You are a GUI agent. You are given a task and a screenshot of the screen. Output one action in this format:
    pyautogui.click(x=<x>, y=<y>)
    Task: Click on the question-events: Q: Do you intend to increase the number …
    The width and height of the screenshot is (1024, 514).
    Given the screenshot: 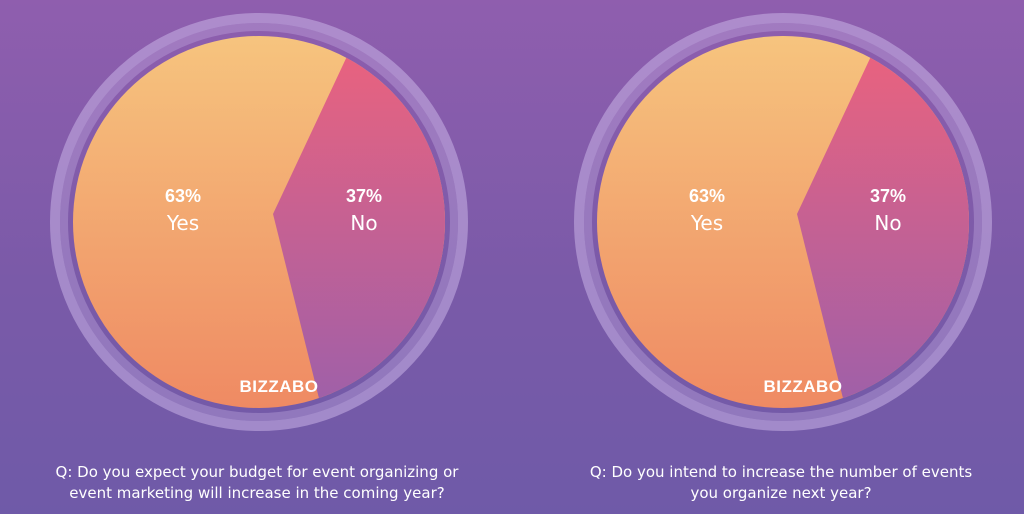 What is the action you would take?
    pyautogui.click(x=781, y=483)
    